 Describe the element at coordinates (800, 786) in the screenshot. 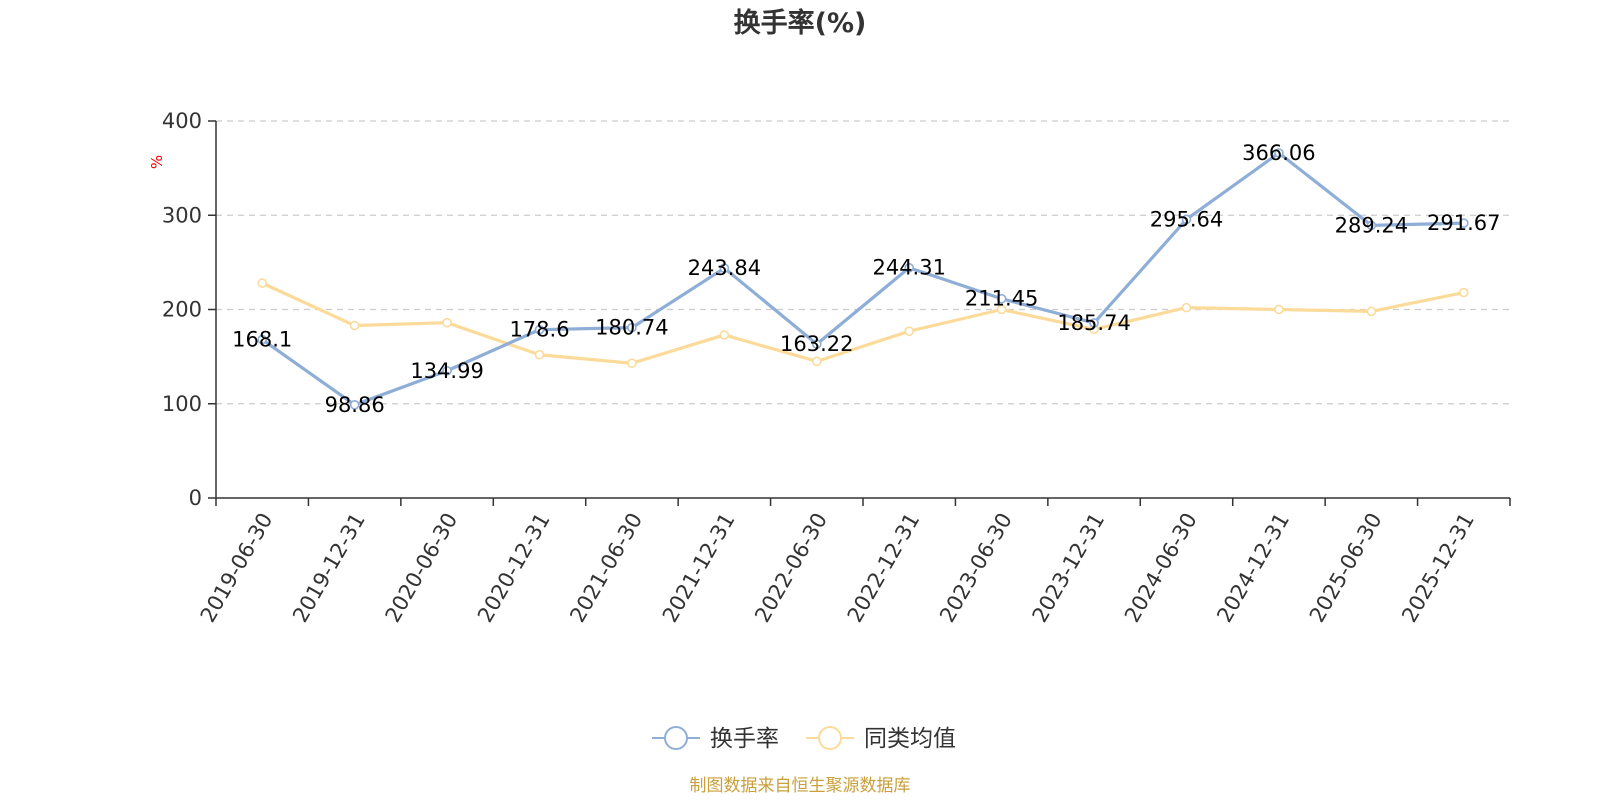

I see `source-note: 制图数据来自恒生聚源数据库` at that location.